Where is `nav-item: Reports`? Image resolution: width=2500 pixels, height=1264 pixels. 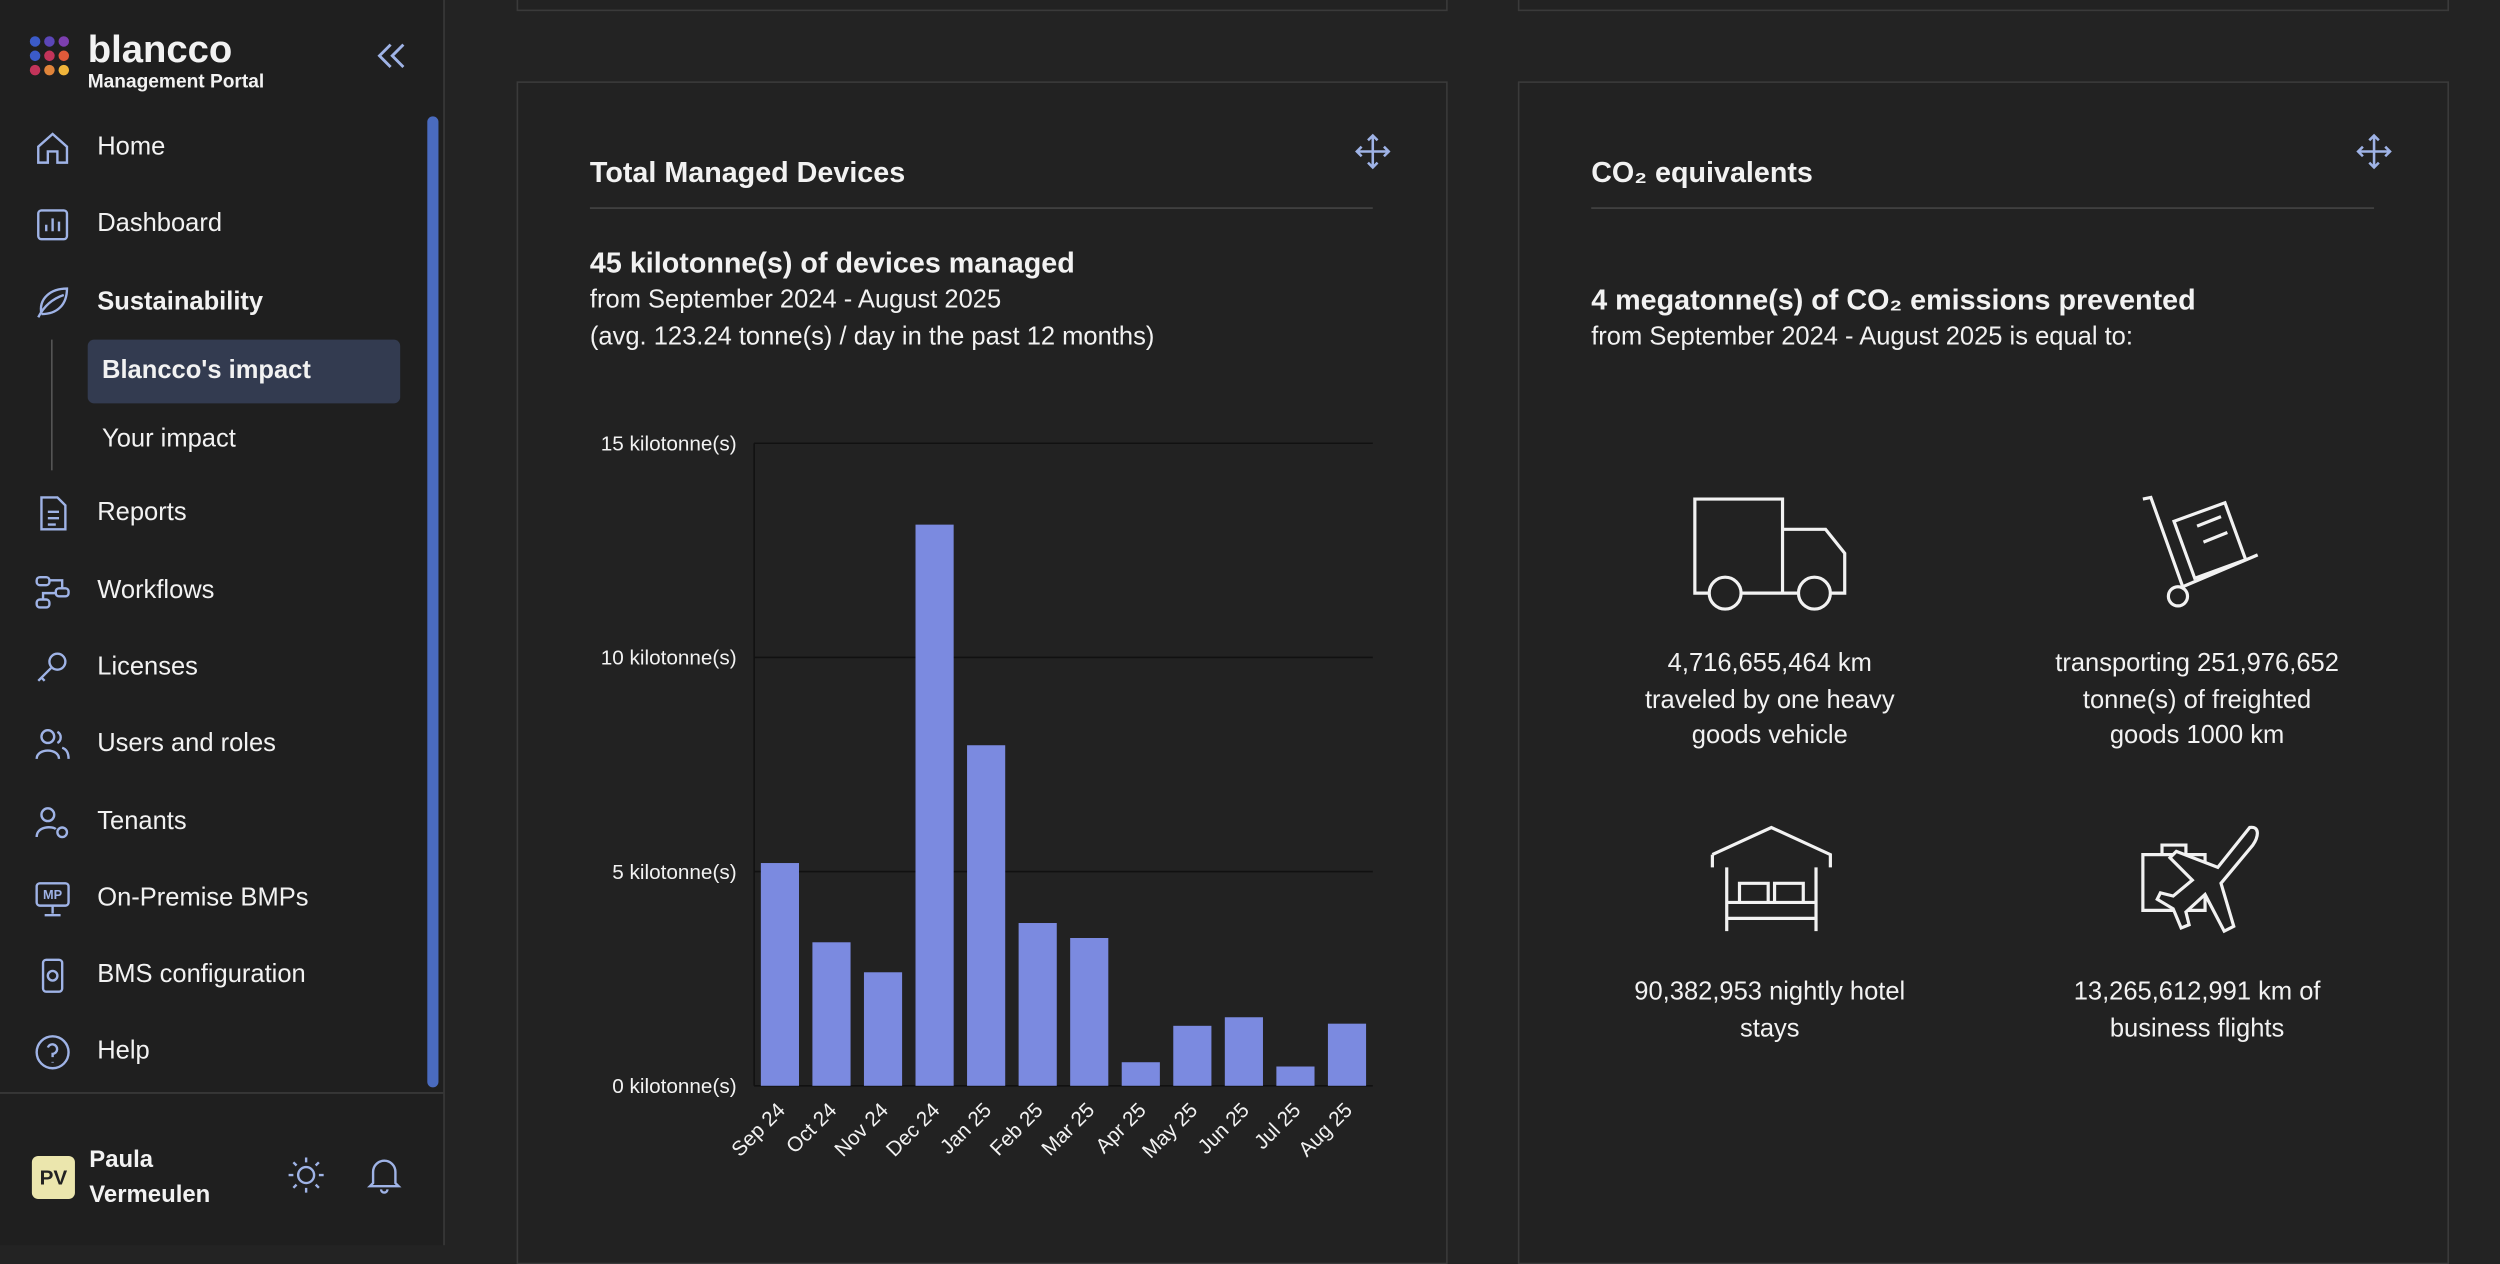 nav-item: Reports is located at coordinates (109, 513).